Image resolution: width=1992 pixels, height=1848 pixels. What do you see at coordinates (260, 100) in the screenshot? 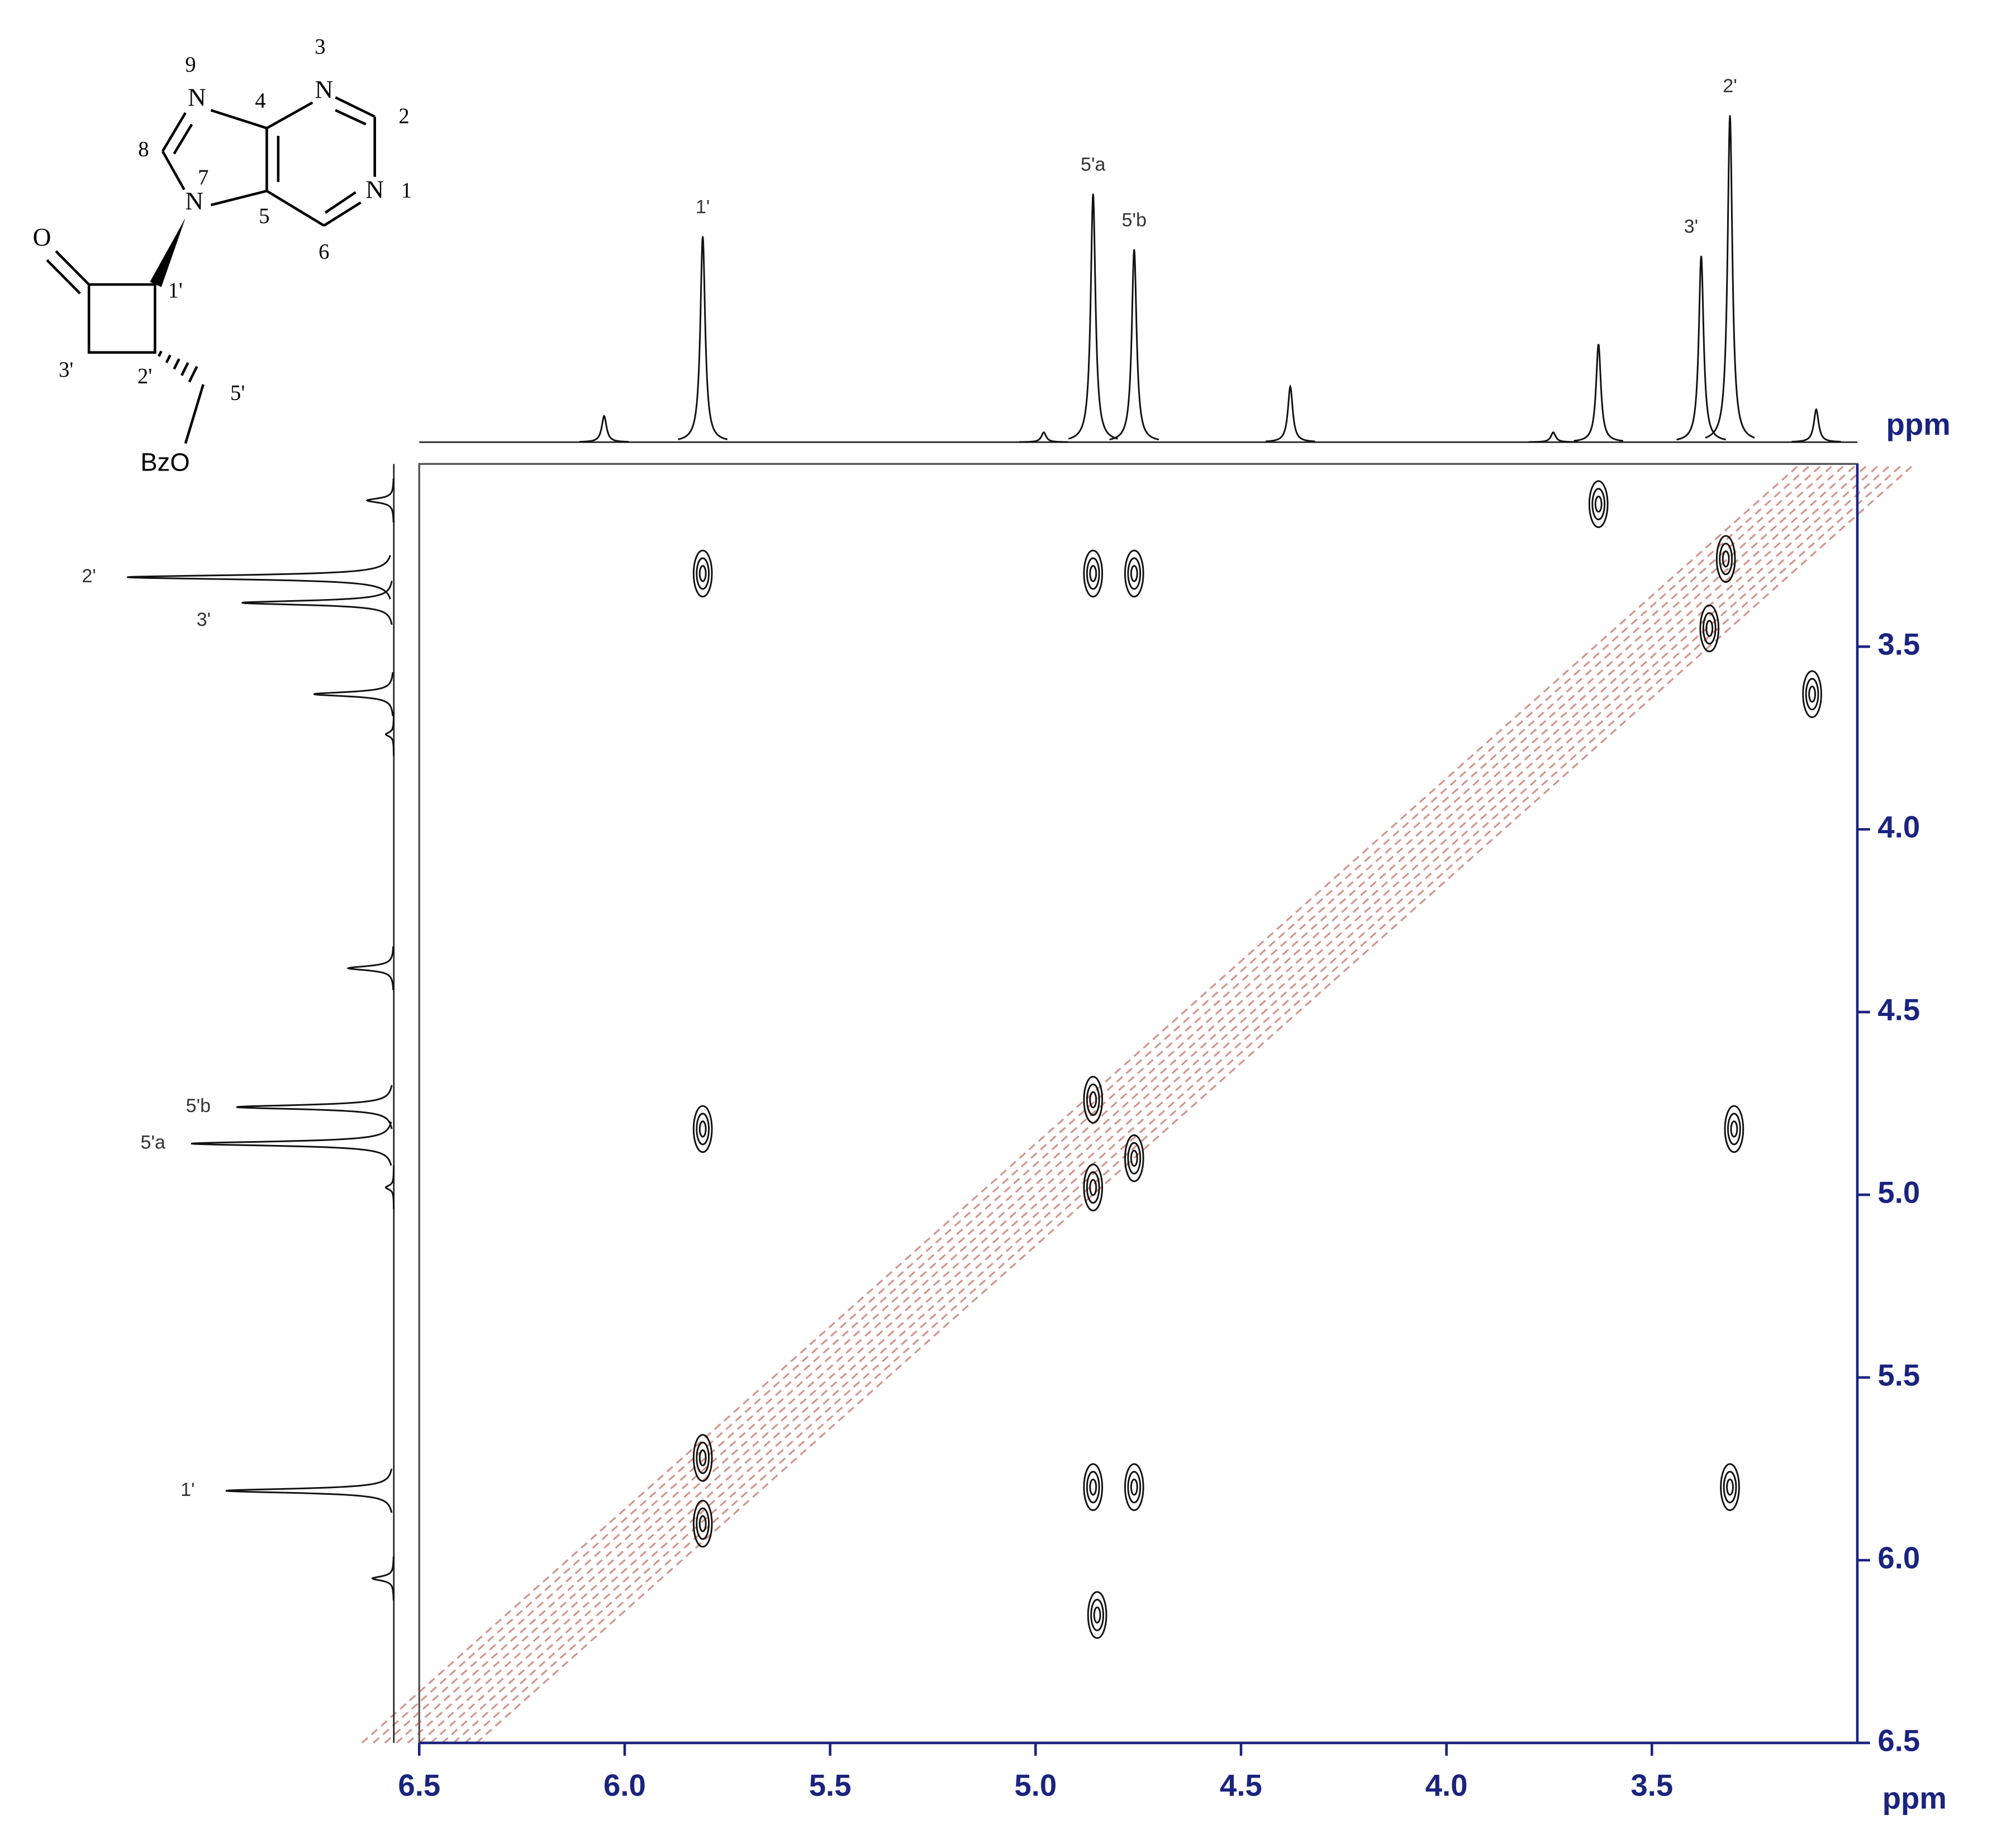
I see `atom-number: 4` at bounding box center [260, 100].